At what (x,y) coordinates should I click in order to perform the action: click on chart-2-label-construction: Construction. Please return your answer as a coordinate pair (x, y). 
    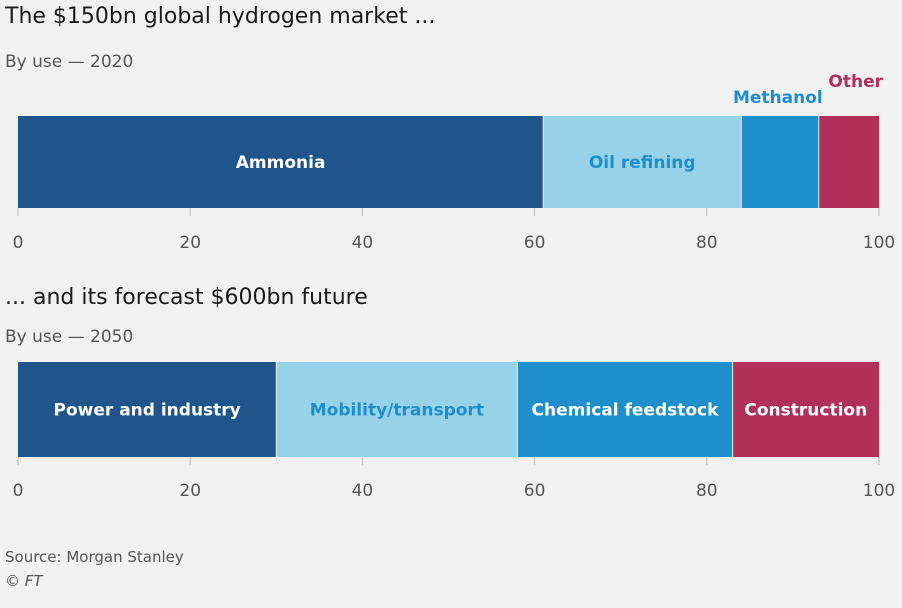
    Looking at the image, I should click on (805, 411).